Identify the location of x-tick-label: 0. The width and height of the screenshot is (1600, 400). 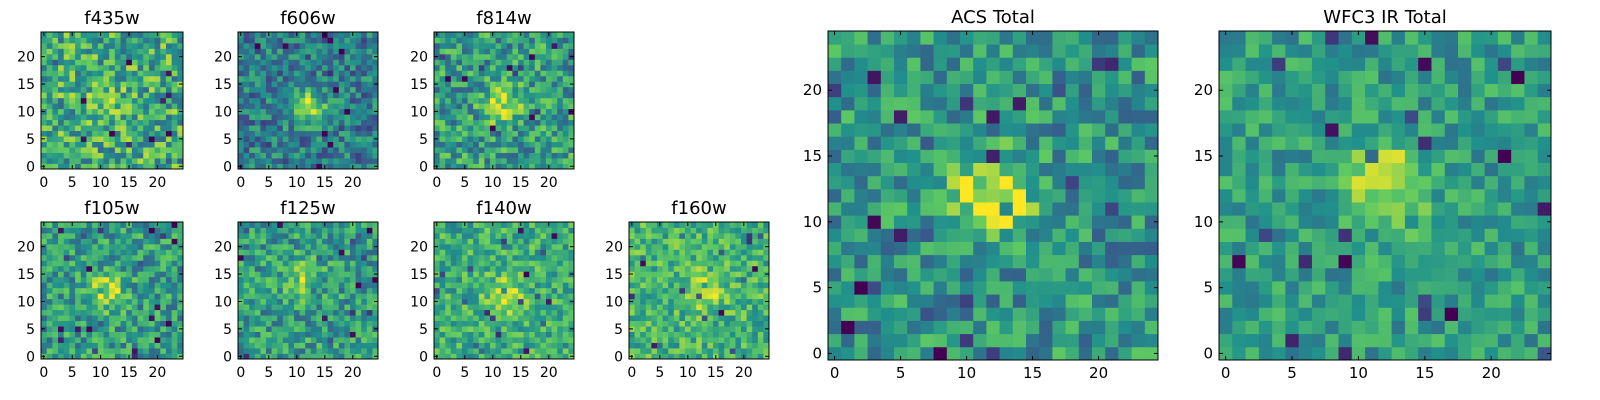
(240, 183).